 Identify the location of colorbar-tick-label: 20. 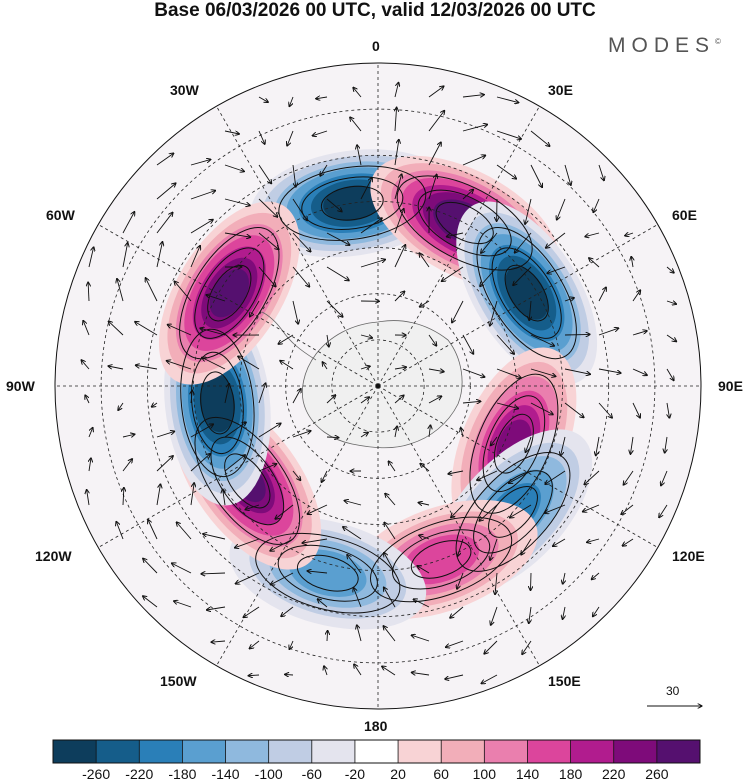
(398, 774).